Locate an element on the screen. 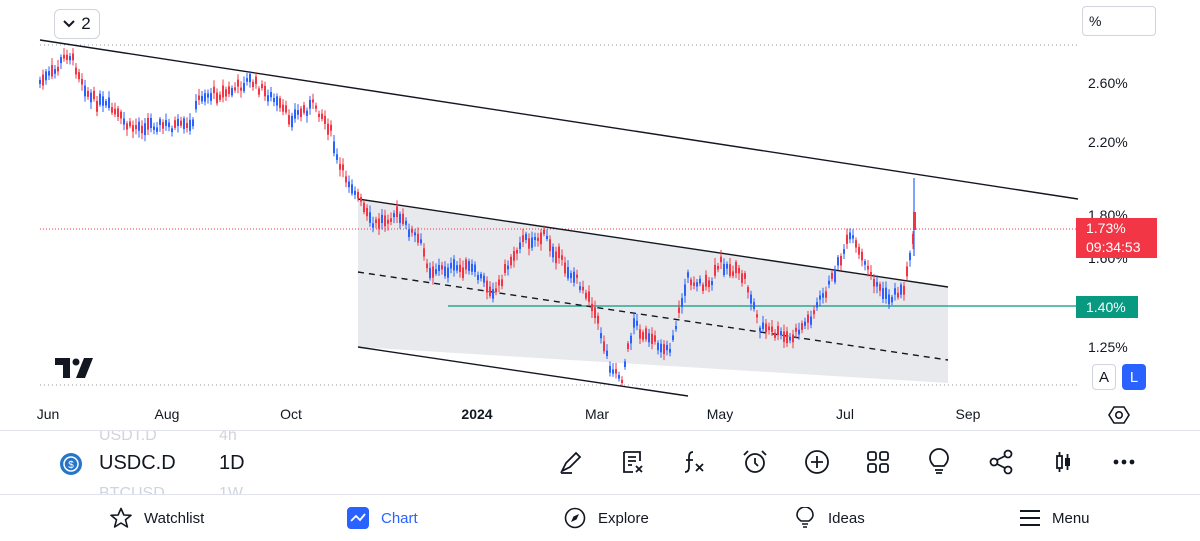  auto-scale-button: A is located at coordinates (1104, 377).